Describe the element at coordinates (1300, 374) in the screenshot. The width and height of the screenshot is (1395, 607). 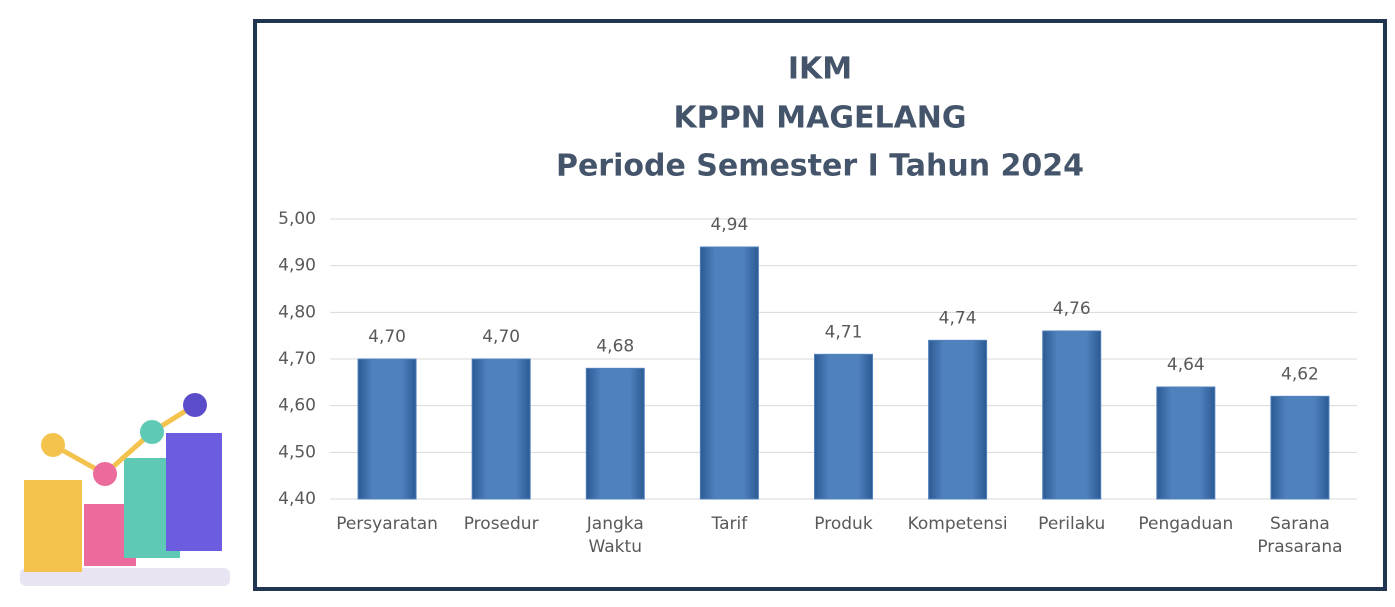
I see `data-label: 4,62` at that location.